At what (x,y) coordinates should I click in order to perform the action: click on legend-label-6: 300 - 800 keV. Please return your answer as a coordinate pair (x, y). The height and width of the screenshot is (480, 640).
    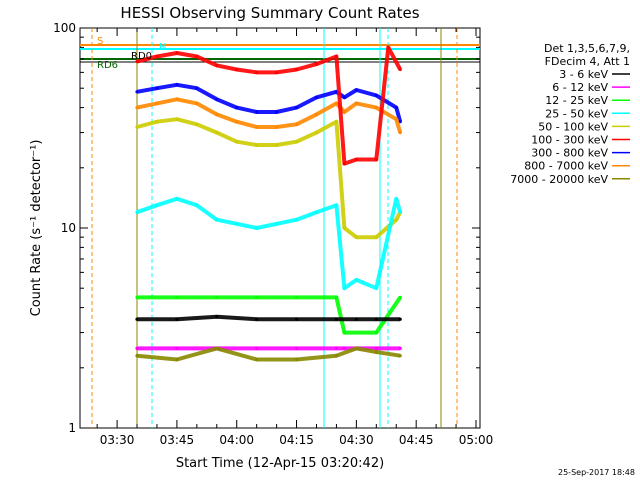
    Looking at the image, I should click on (569, 153).